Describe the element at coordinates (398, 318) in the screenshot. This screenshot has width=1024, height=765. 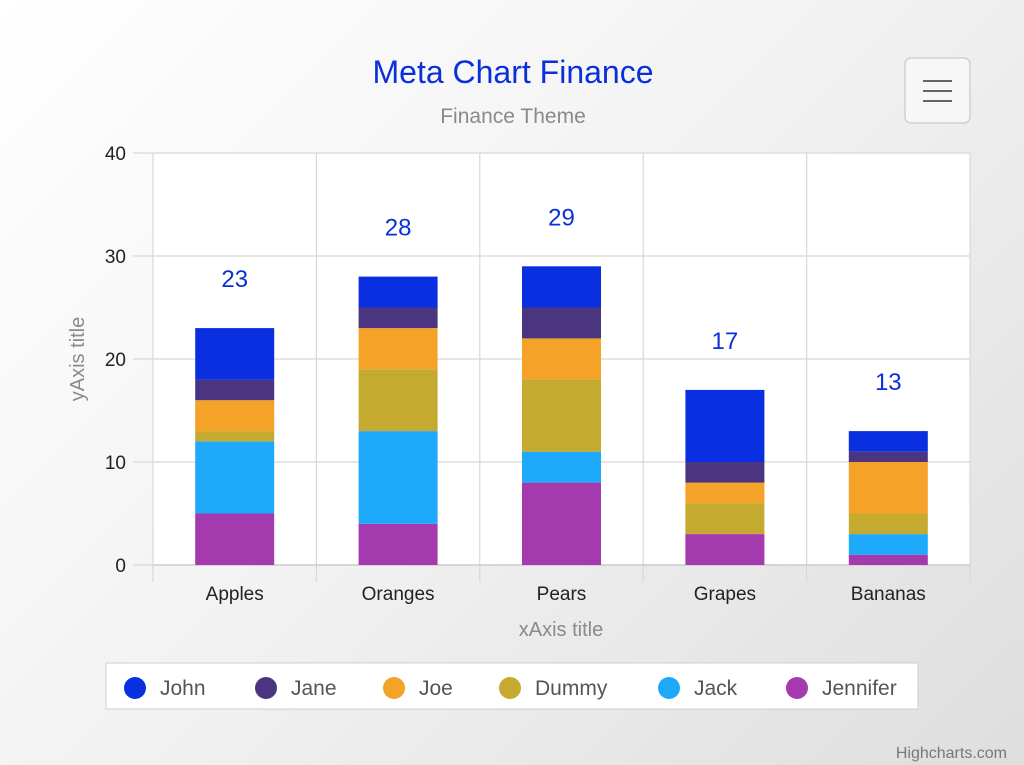
I see `bar-segment-jane-oranges` at that location.